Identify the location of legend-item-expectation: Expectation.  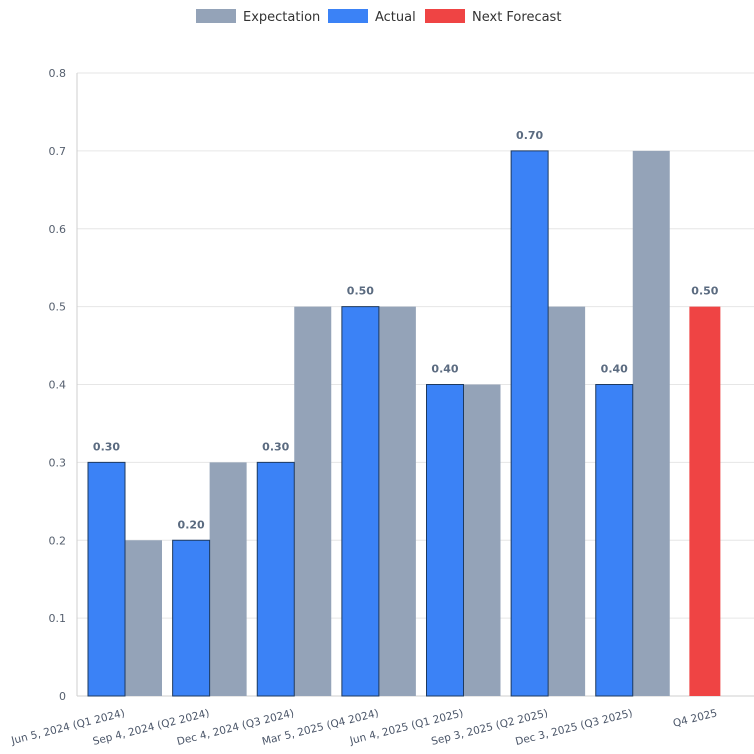
(258, 17).